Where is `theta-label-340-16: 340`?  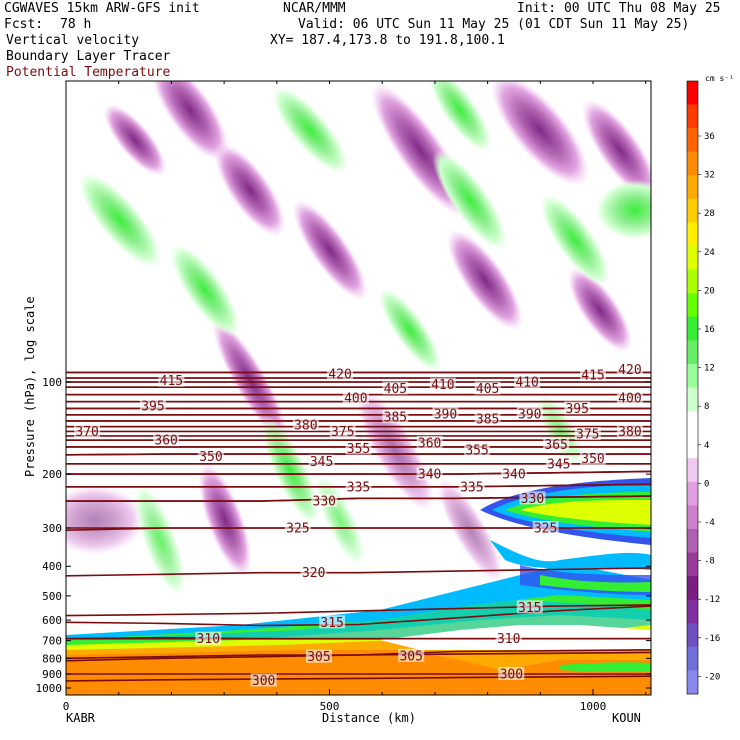 theta-label-340-16: 340 is located at coordinates (513, 475).